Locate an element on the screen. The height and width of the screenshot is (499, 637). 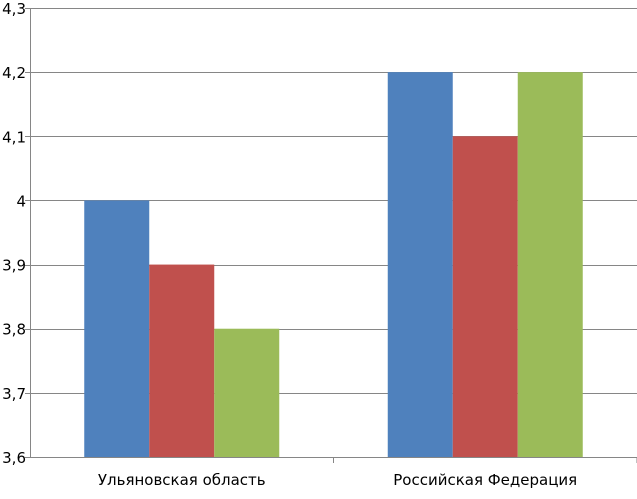
y-tick-label: 4 is located at coordinates (21, 201).